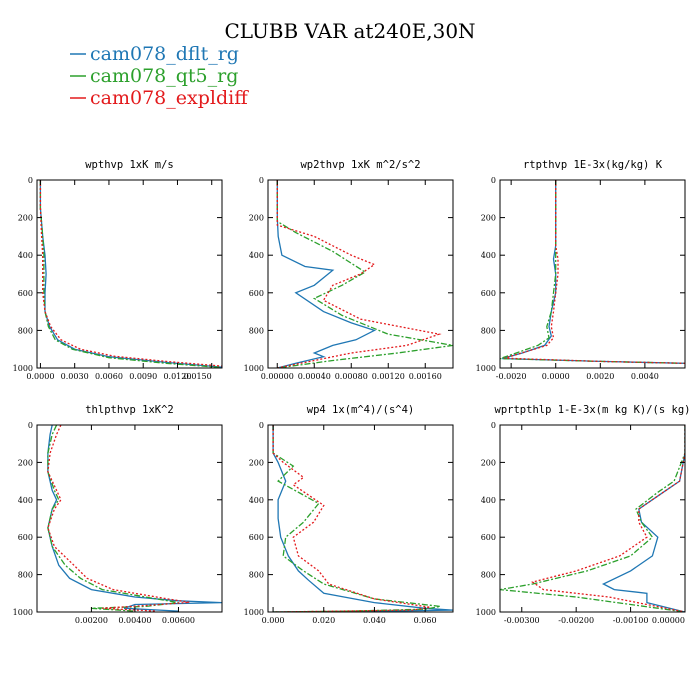  I want to click on x-tick-label: 0.040, so click(374, 620).